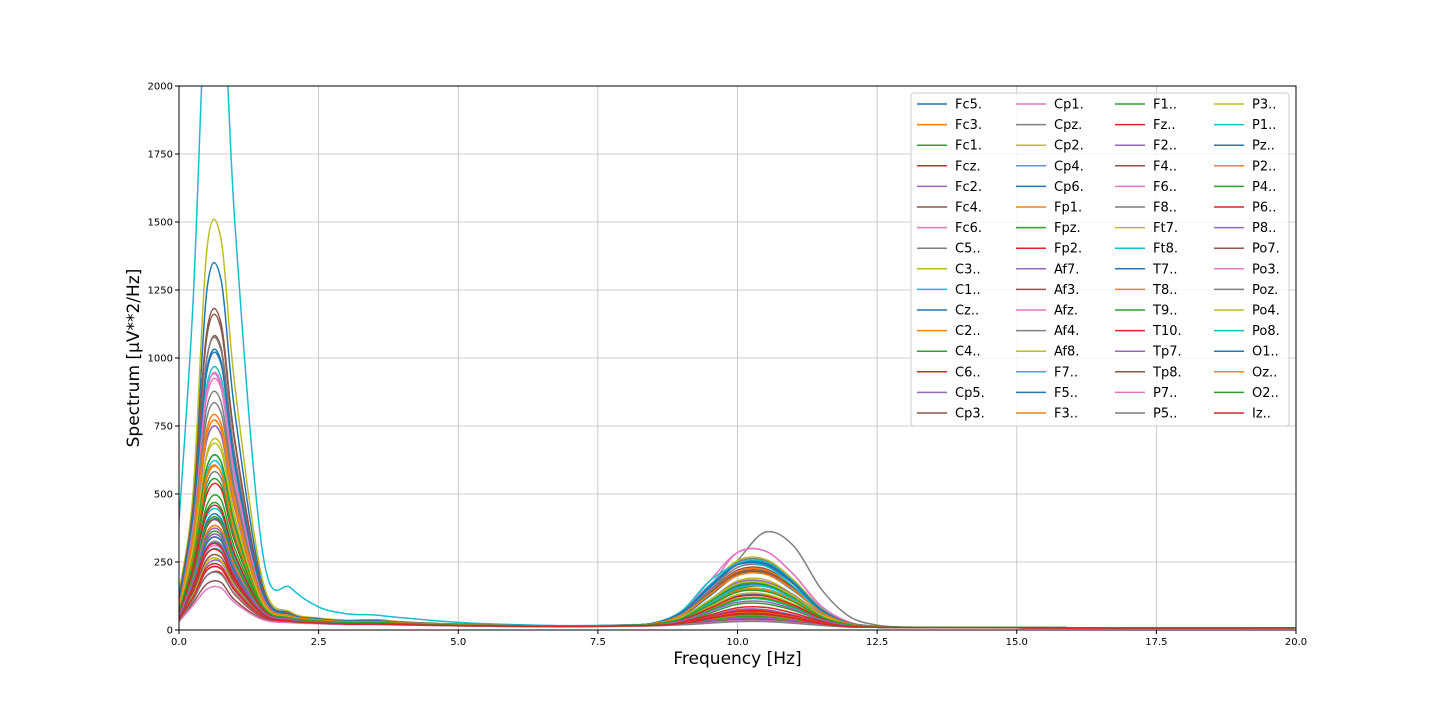  I want to click on legend-entry: Tp7., so click(1167, 352).